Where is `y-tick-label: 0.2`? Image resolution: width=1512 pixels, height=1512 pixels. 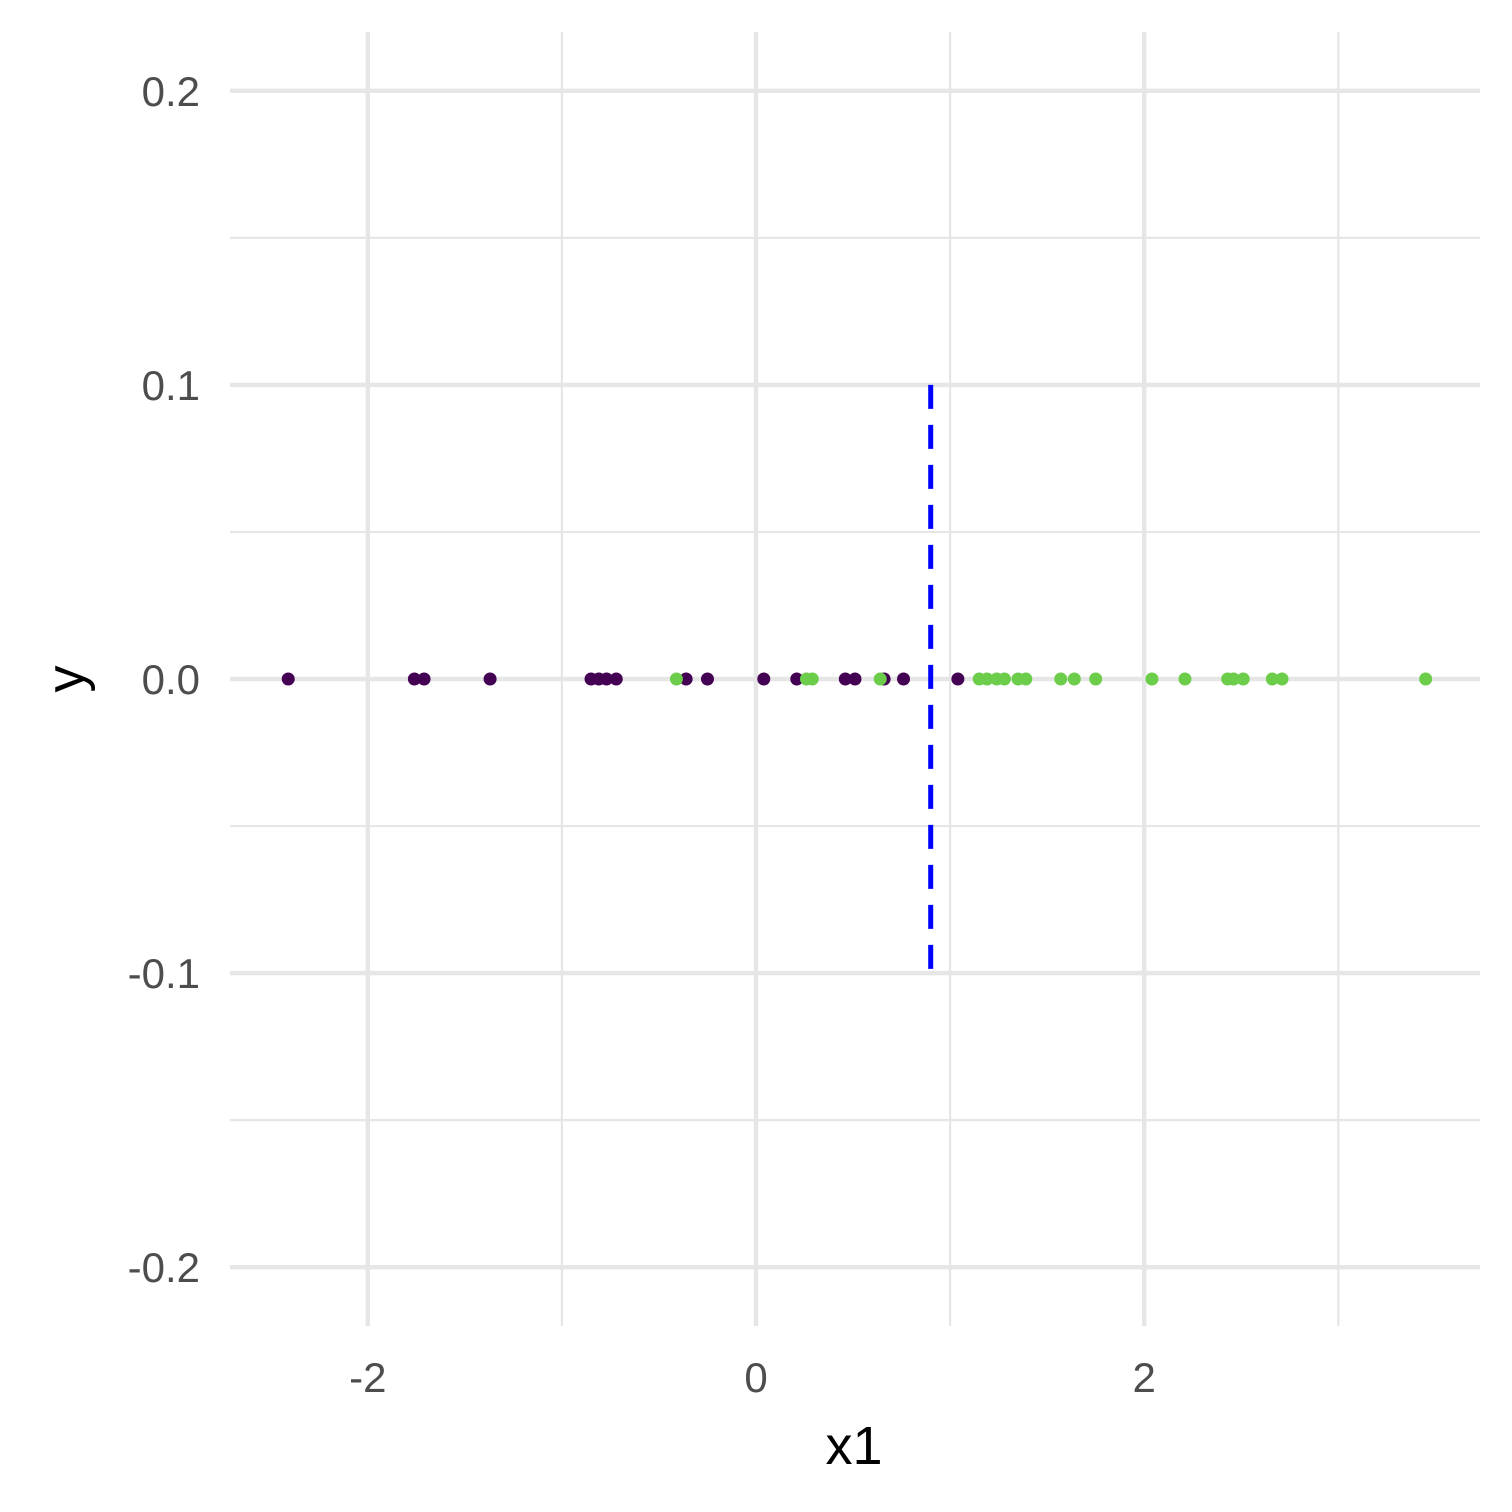 y-tick-label: 0.2 is located at coordinates (171, 91).